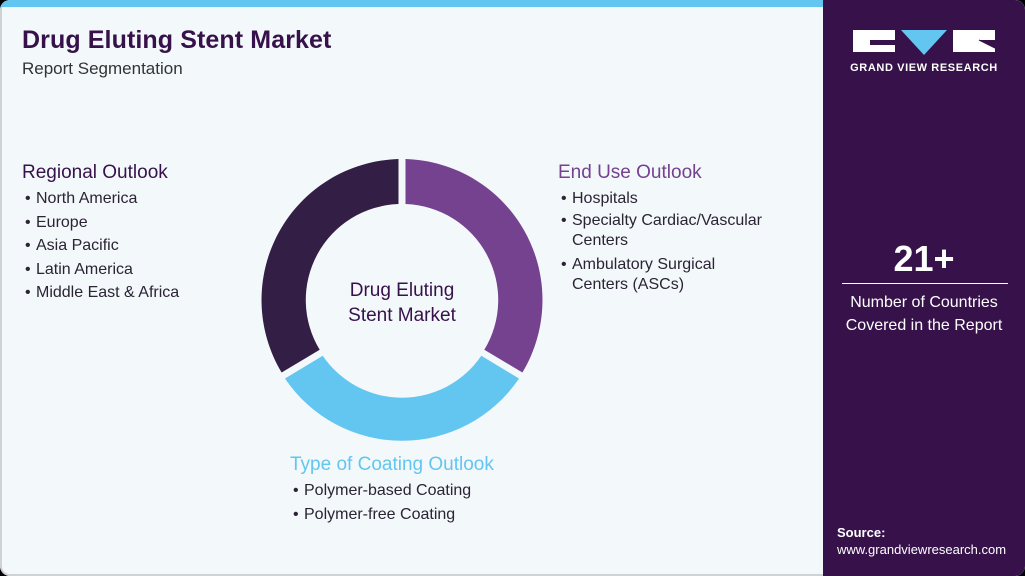 The width and height of the screenshot is (1025, 576). Describe the element at coordinates (688, 199) in the screenshot. I see `list-item: Hospitals` at that location.